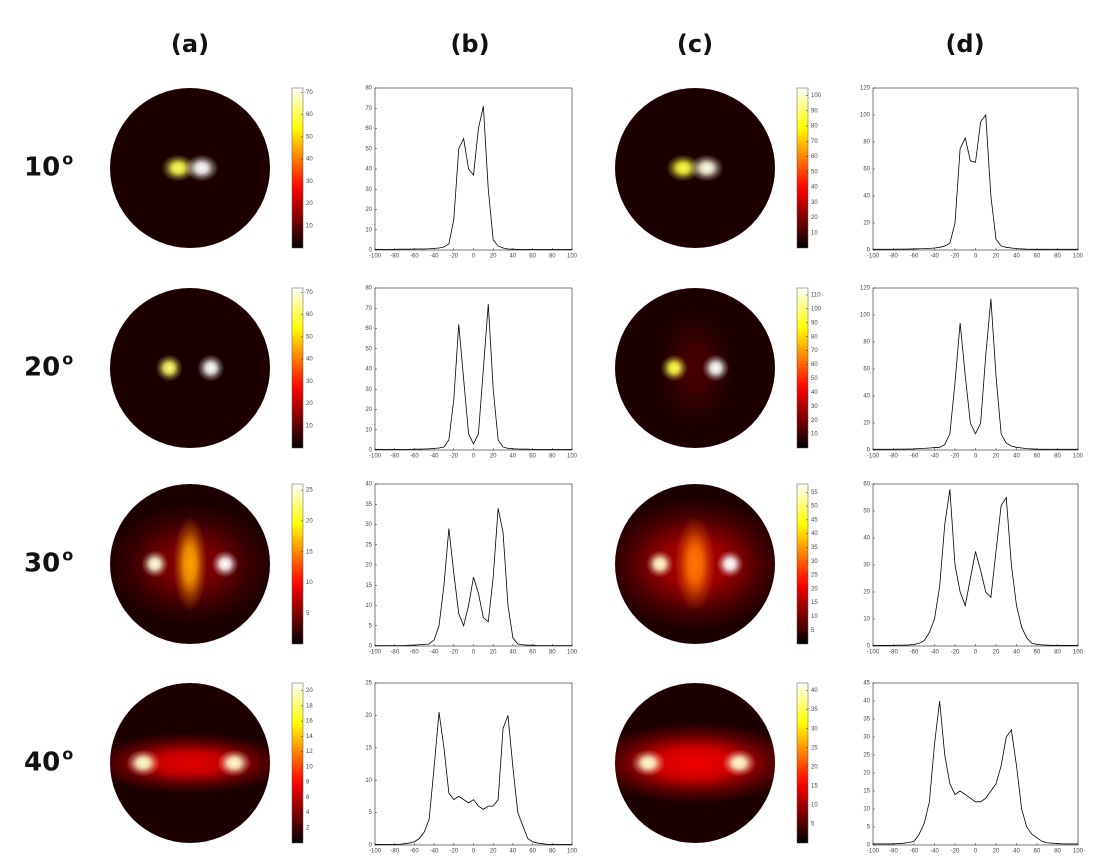  Describe the element at coordinates (865, 316) in the screenshot. I see `y-tick-label: 100` at that location.